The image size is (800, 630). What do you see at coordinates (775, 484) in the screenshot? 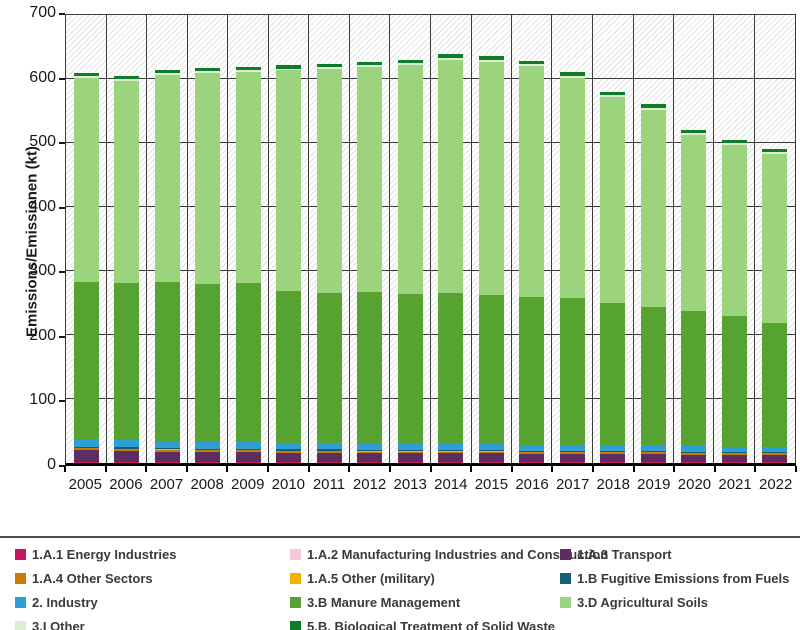
I see `x-tick-label-2022: 2022` at bounding box center [775, 484].